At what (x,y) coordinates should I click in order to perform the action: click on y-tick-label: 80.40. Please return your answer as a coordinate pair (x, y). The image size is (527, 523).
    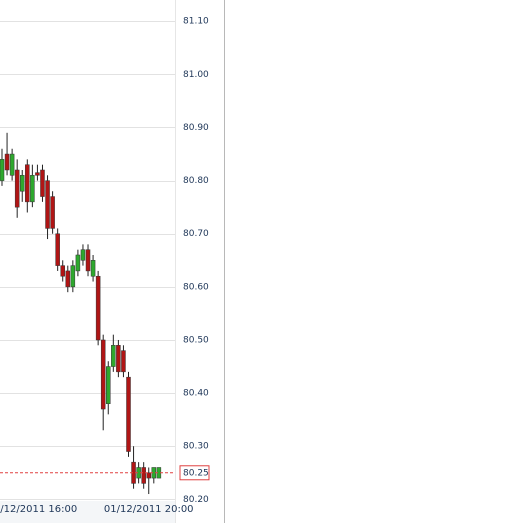
    Looking at the image, I should click on (196, 394).